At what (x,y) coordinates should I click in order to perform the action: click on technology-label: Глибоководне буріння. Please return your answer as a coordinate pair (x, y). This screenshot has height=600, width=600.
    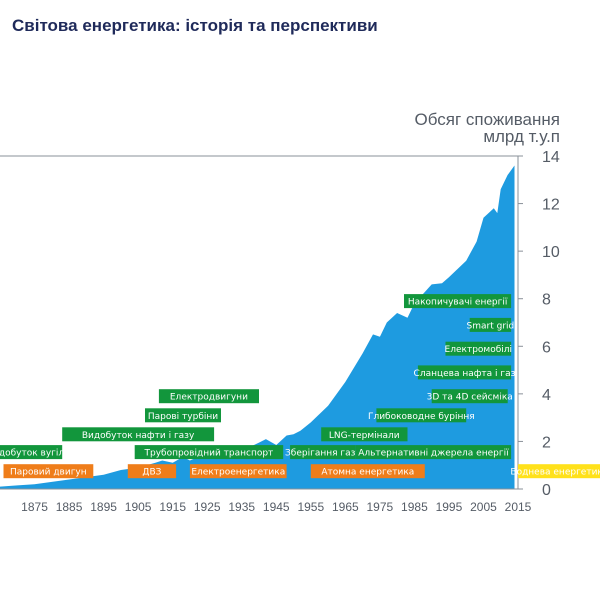
    Looking at the image, I should click on (421, 415).